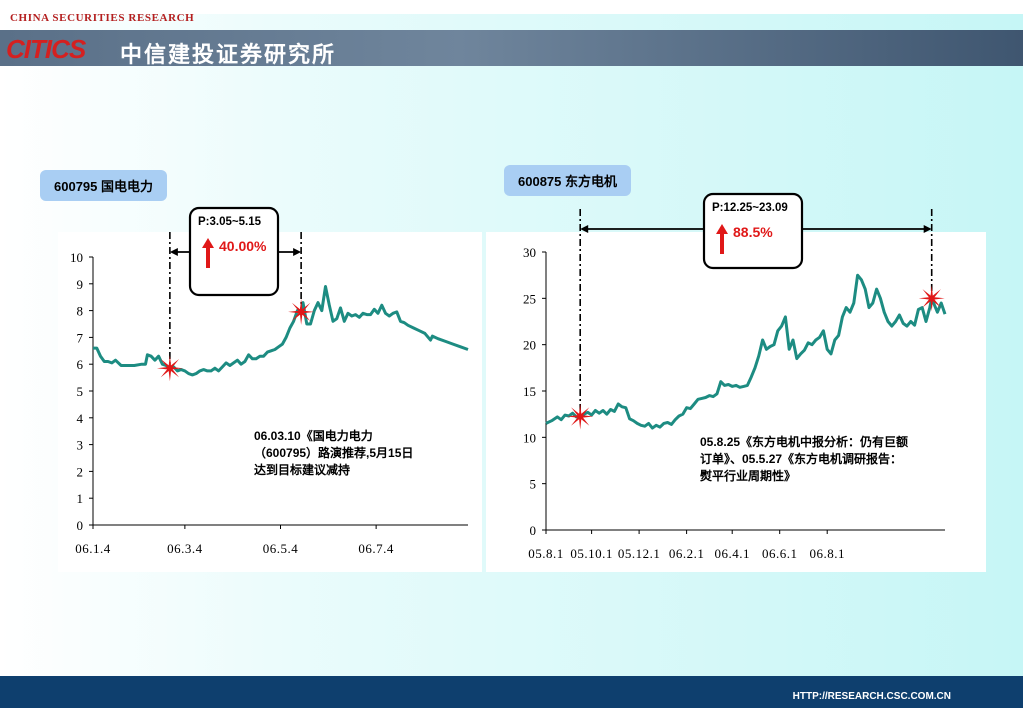 The image size is (1023, 708). Describe the element at coordinates (313, 436) in the screenshot. I see `left-note-line: 06.03.10《国电力电力` at that location.